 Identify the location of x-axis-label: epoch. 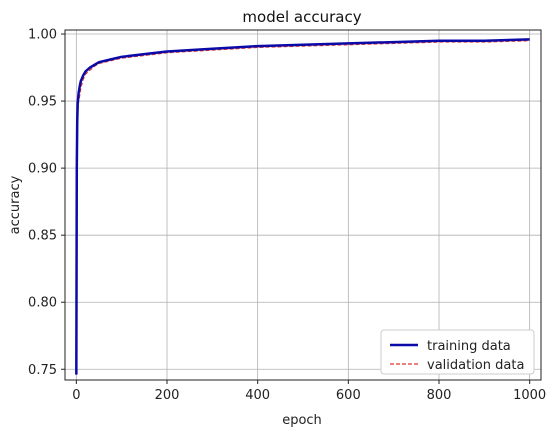
(302, 420).